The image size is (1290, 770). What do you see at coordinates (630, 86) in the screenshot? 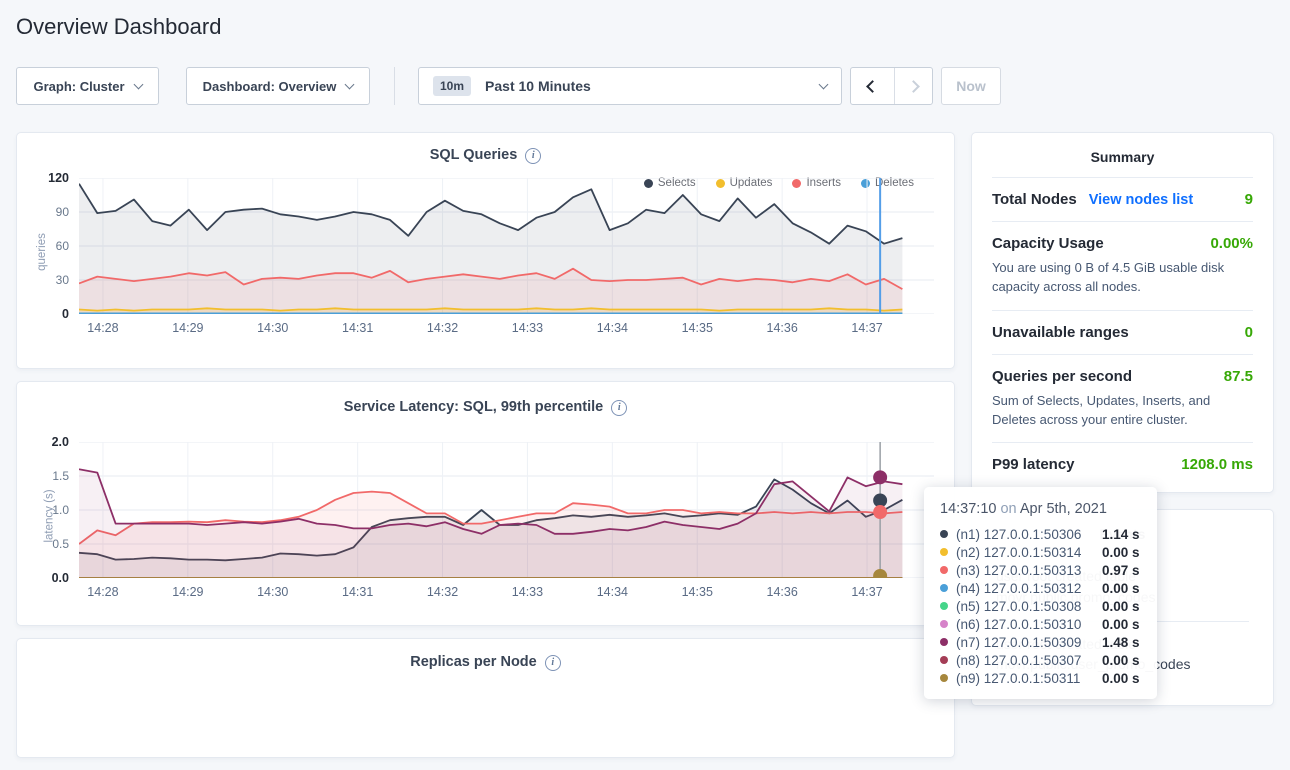
I see `time-range-dropdown: 10m Past 10 Minutes` at bounding box center [630, 86].